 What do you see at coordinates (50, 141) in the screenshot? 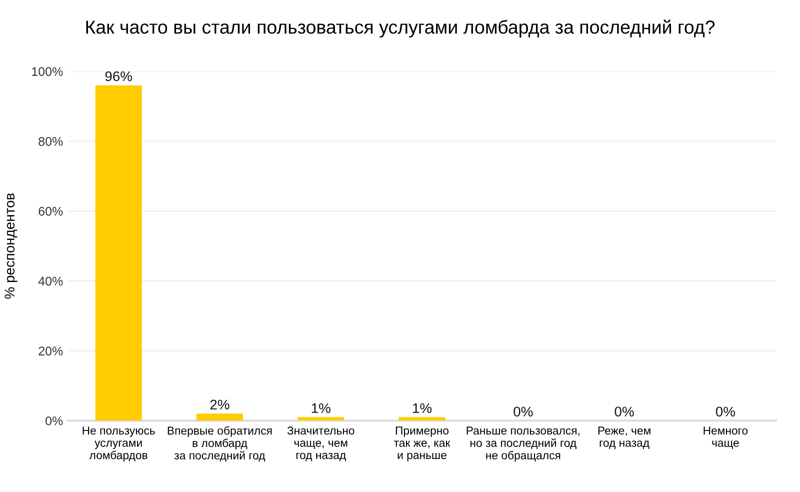
I see `y-tick-label: 80%` at bounding box center [50, 141].